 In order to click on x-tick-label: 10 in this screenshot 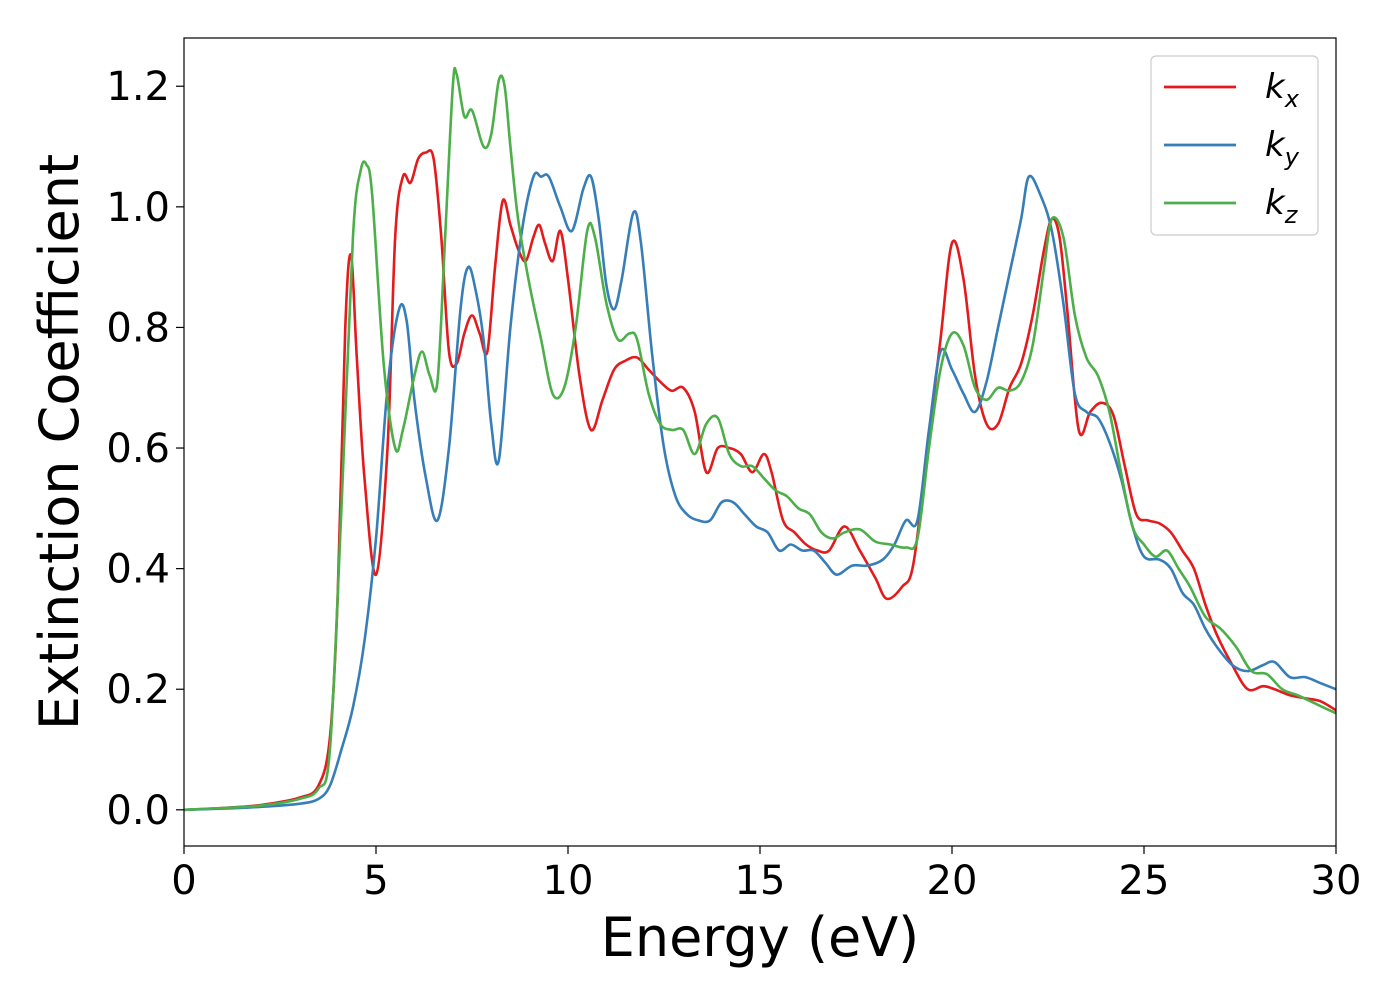, I will do `click(568, 881)`.